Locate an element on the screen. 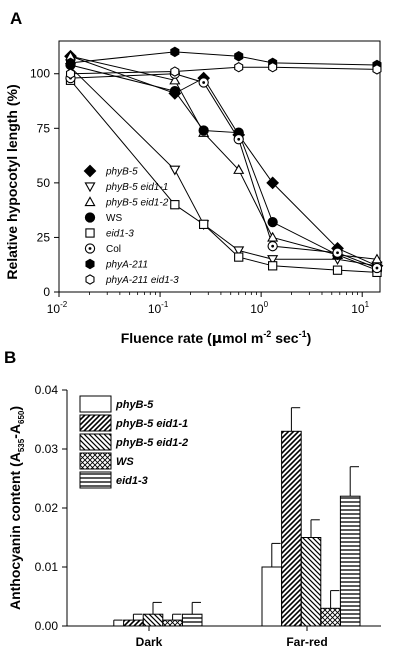 This screenshot has width=400, height=651. panel-b-letter: B is located at coordinates (10, 357).